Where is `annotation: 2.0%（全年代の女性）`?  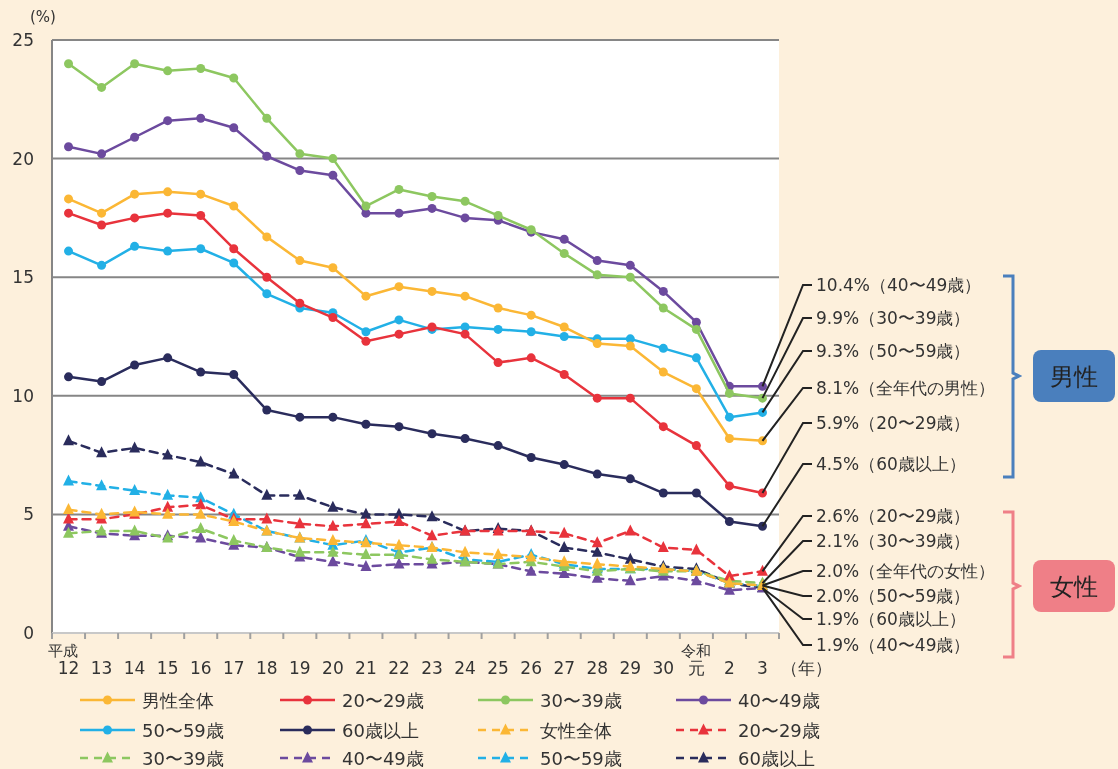 annotation: 2.0%（全年代の女性） is located at coordinates (906, 571).